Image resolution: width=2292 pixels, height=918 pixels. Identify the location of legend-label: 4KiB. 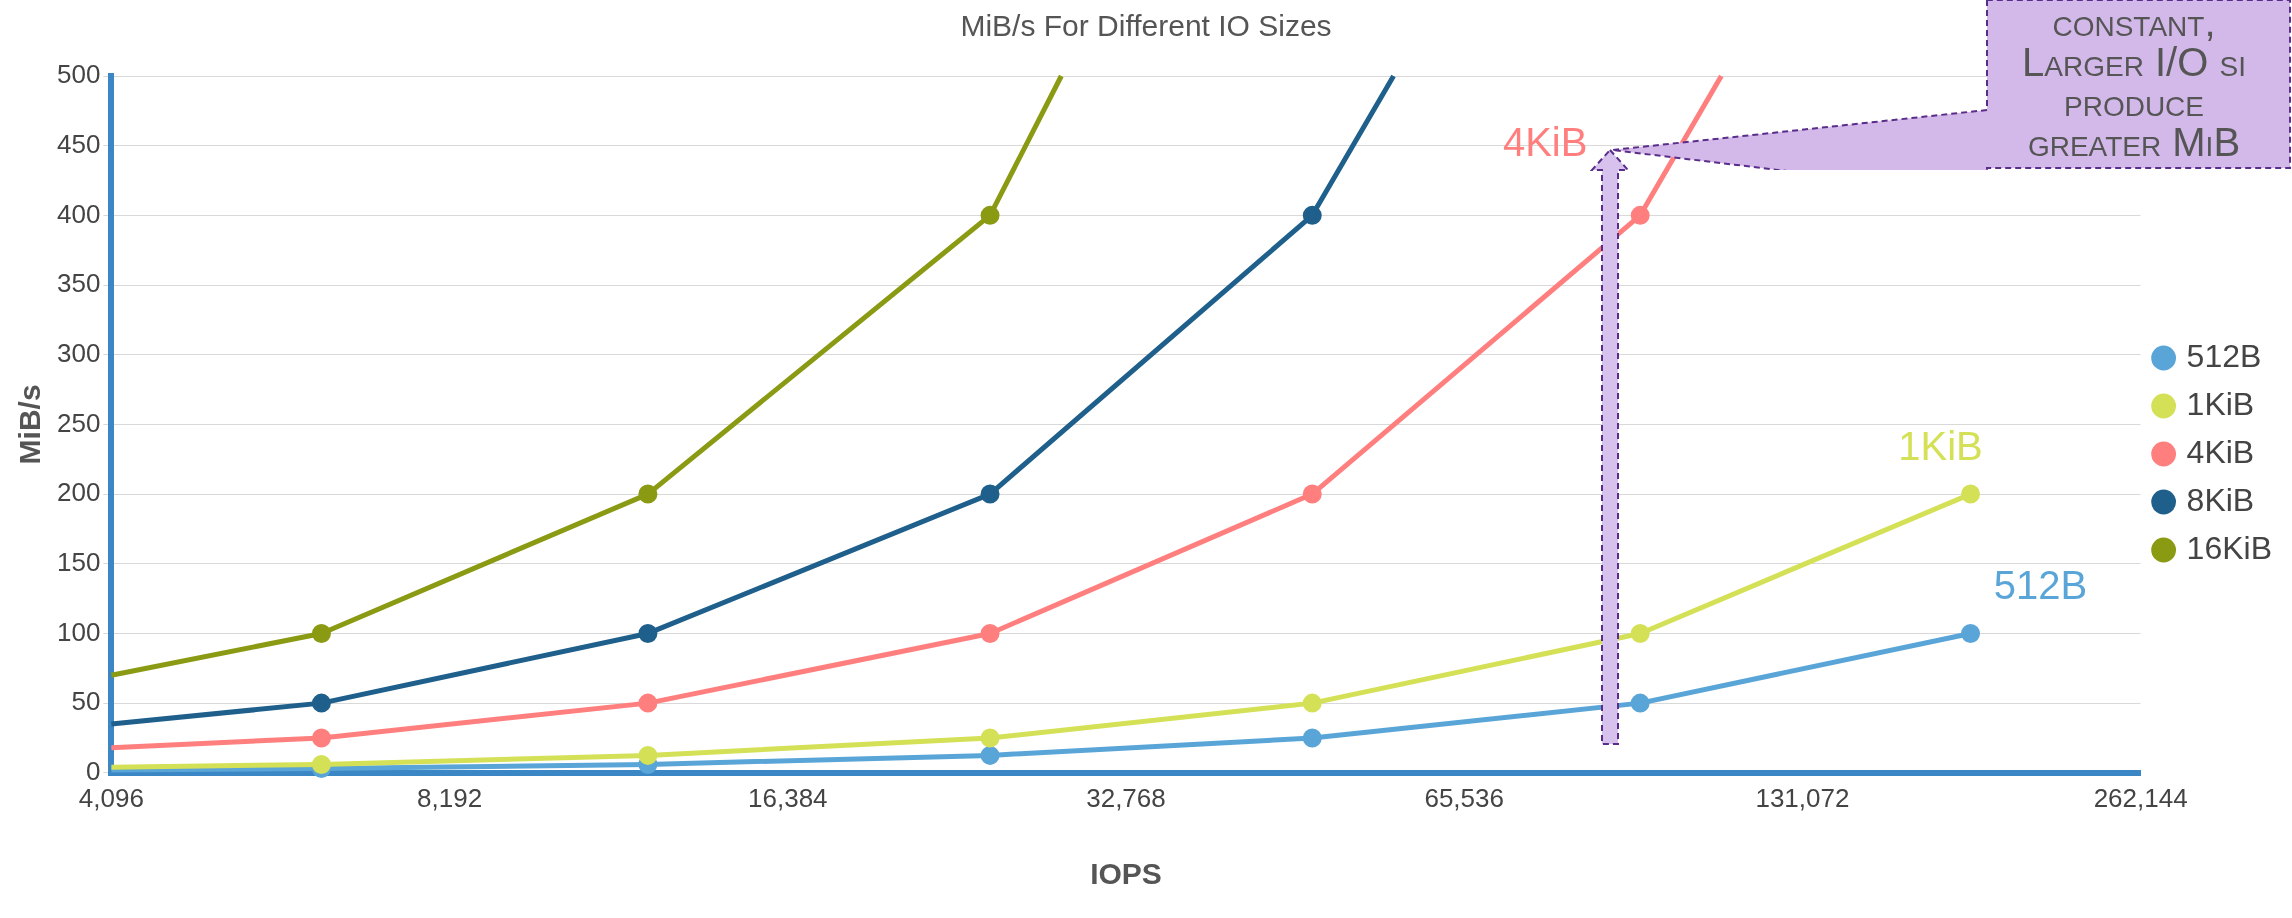
(2220, 451).